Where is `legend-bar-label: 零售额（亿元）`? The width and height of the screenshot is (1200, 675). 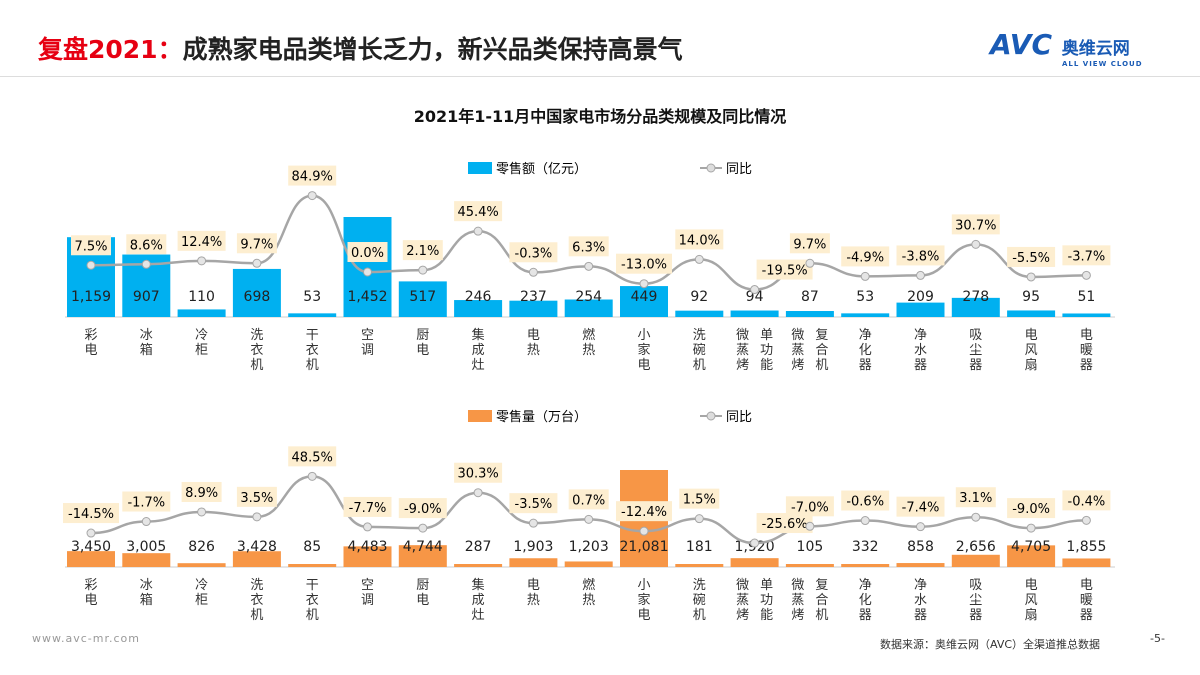 legend-bar-label: 零售额（亿元） is located at coordinates (541, 169).